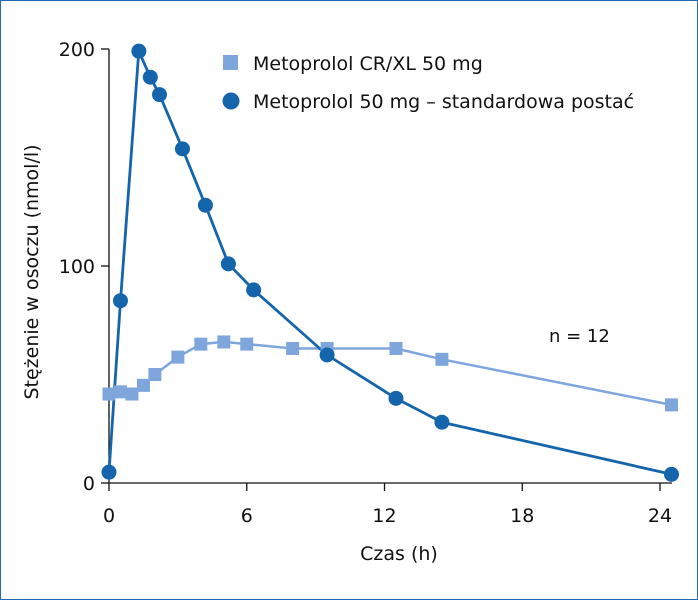 The height and width of the screenshot is (600, 698). Describe the element at coordinates (231, 101) in the screenshot. I see `legend-marker-circle` at that location.